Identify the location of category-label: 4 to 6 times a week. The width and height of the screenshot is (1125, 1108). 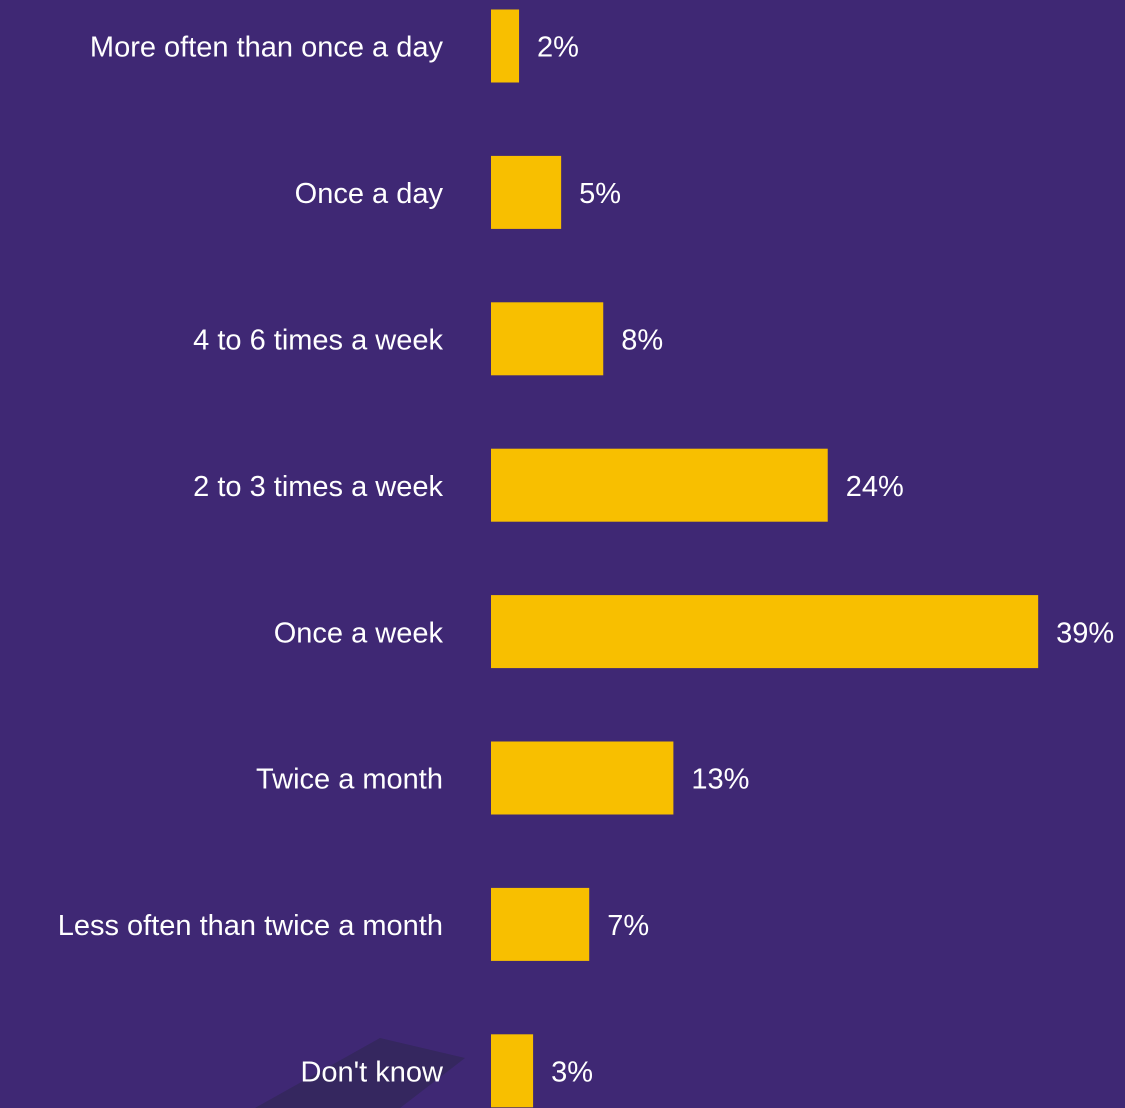
(318, 340).